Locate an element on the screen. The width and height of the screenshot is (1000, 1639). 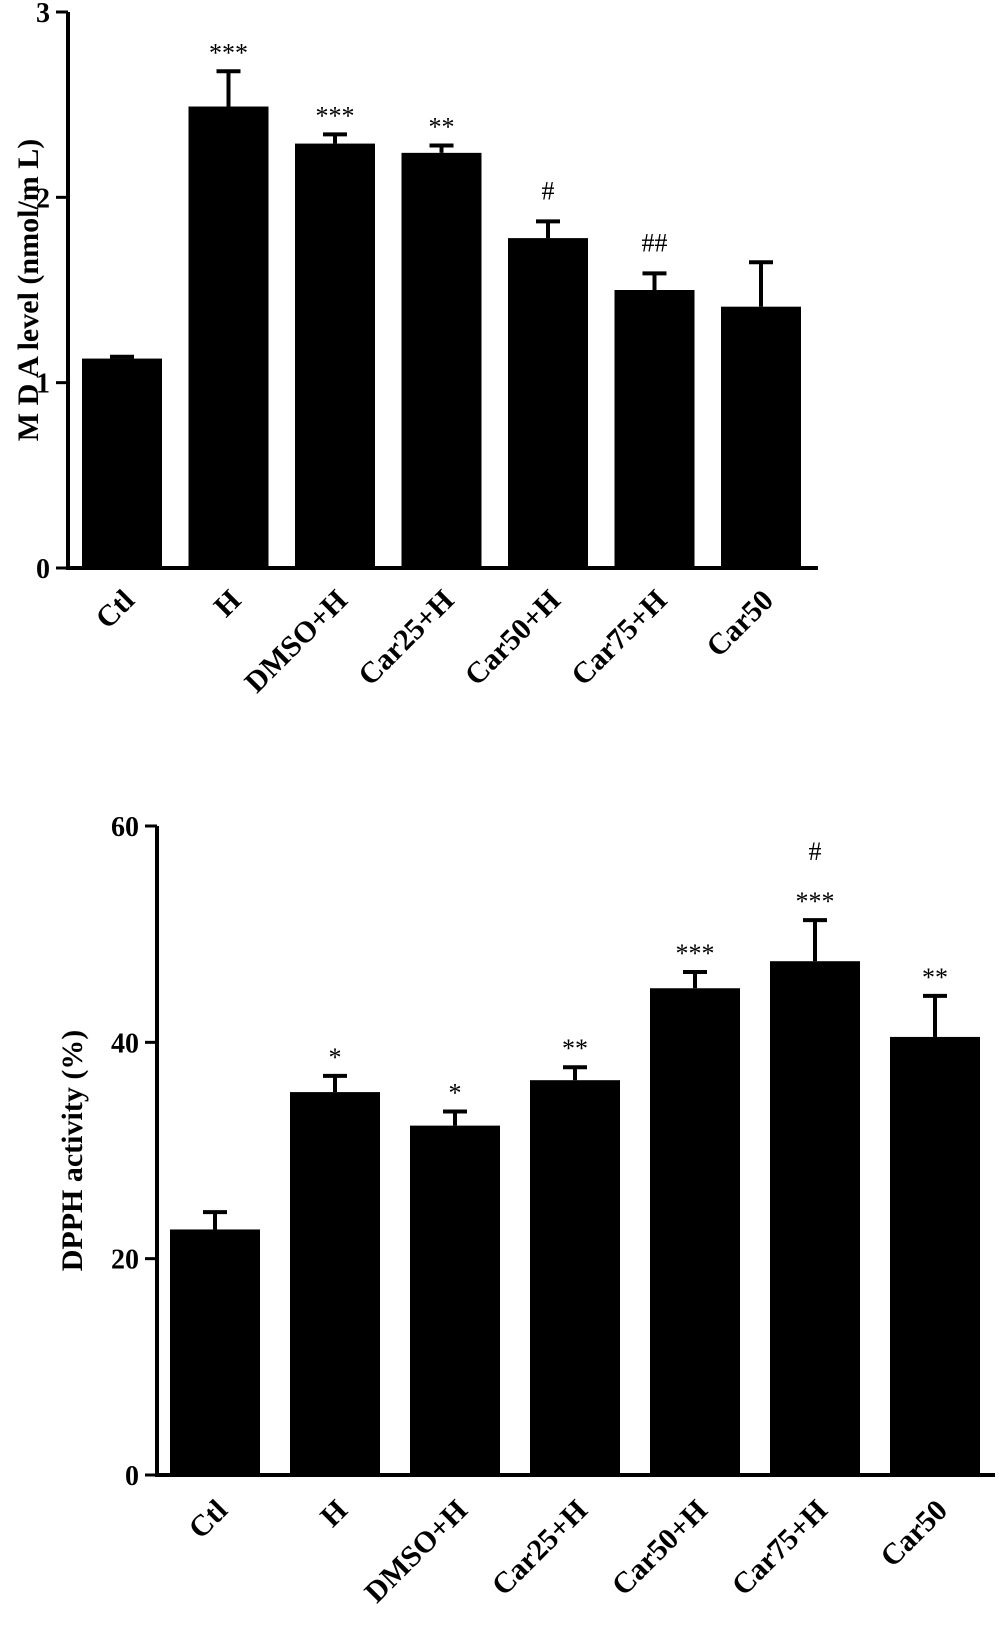
dpph-y-tick-label: 0 is located at coordinates (132, 1476).